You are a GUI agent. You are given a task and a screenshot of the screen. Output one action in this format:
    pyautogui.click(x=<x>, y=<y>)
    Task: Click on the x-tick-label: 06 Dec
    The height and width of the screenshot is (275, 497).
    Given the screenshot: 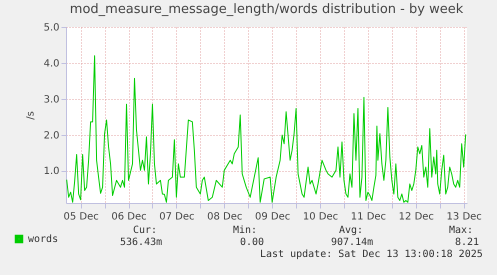 What is the action you would take?
    pyautogui.click(x=129, y=217)
    